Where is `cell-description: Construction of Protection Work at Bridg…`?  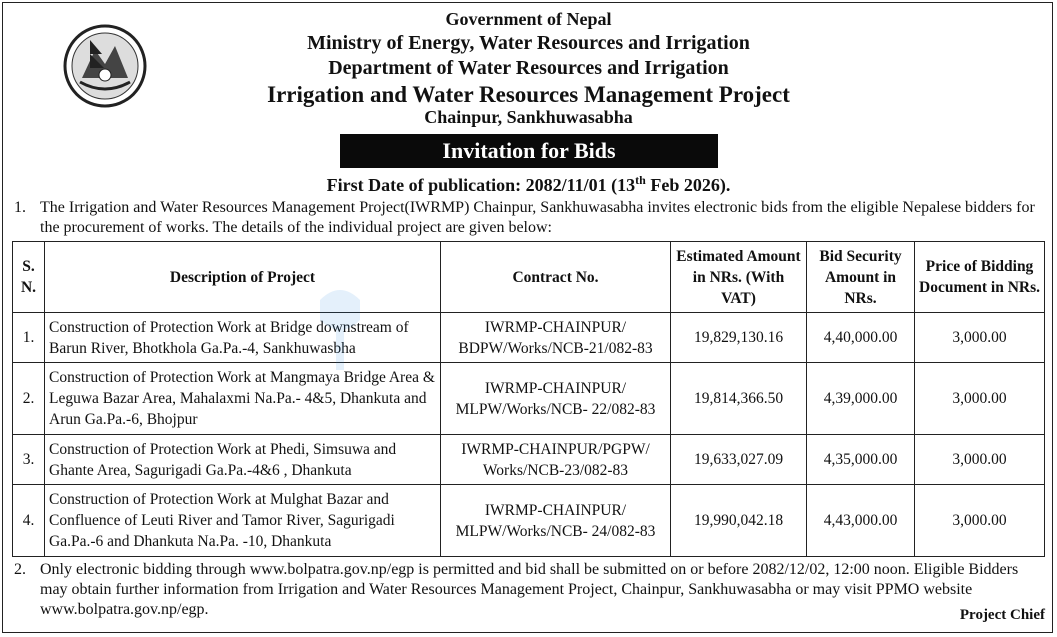
cell-description: Construction of Protection Work at Bridg… is located at coordinates (242, 337).